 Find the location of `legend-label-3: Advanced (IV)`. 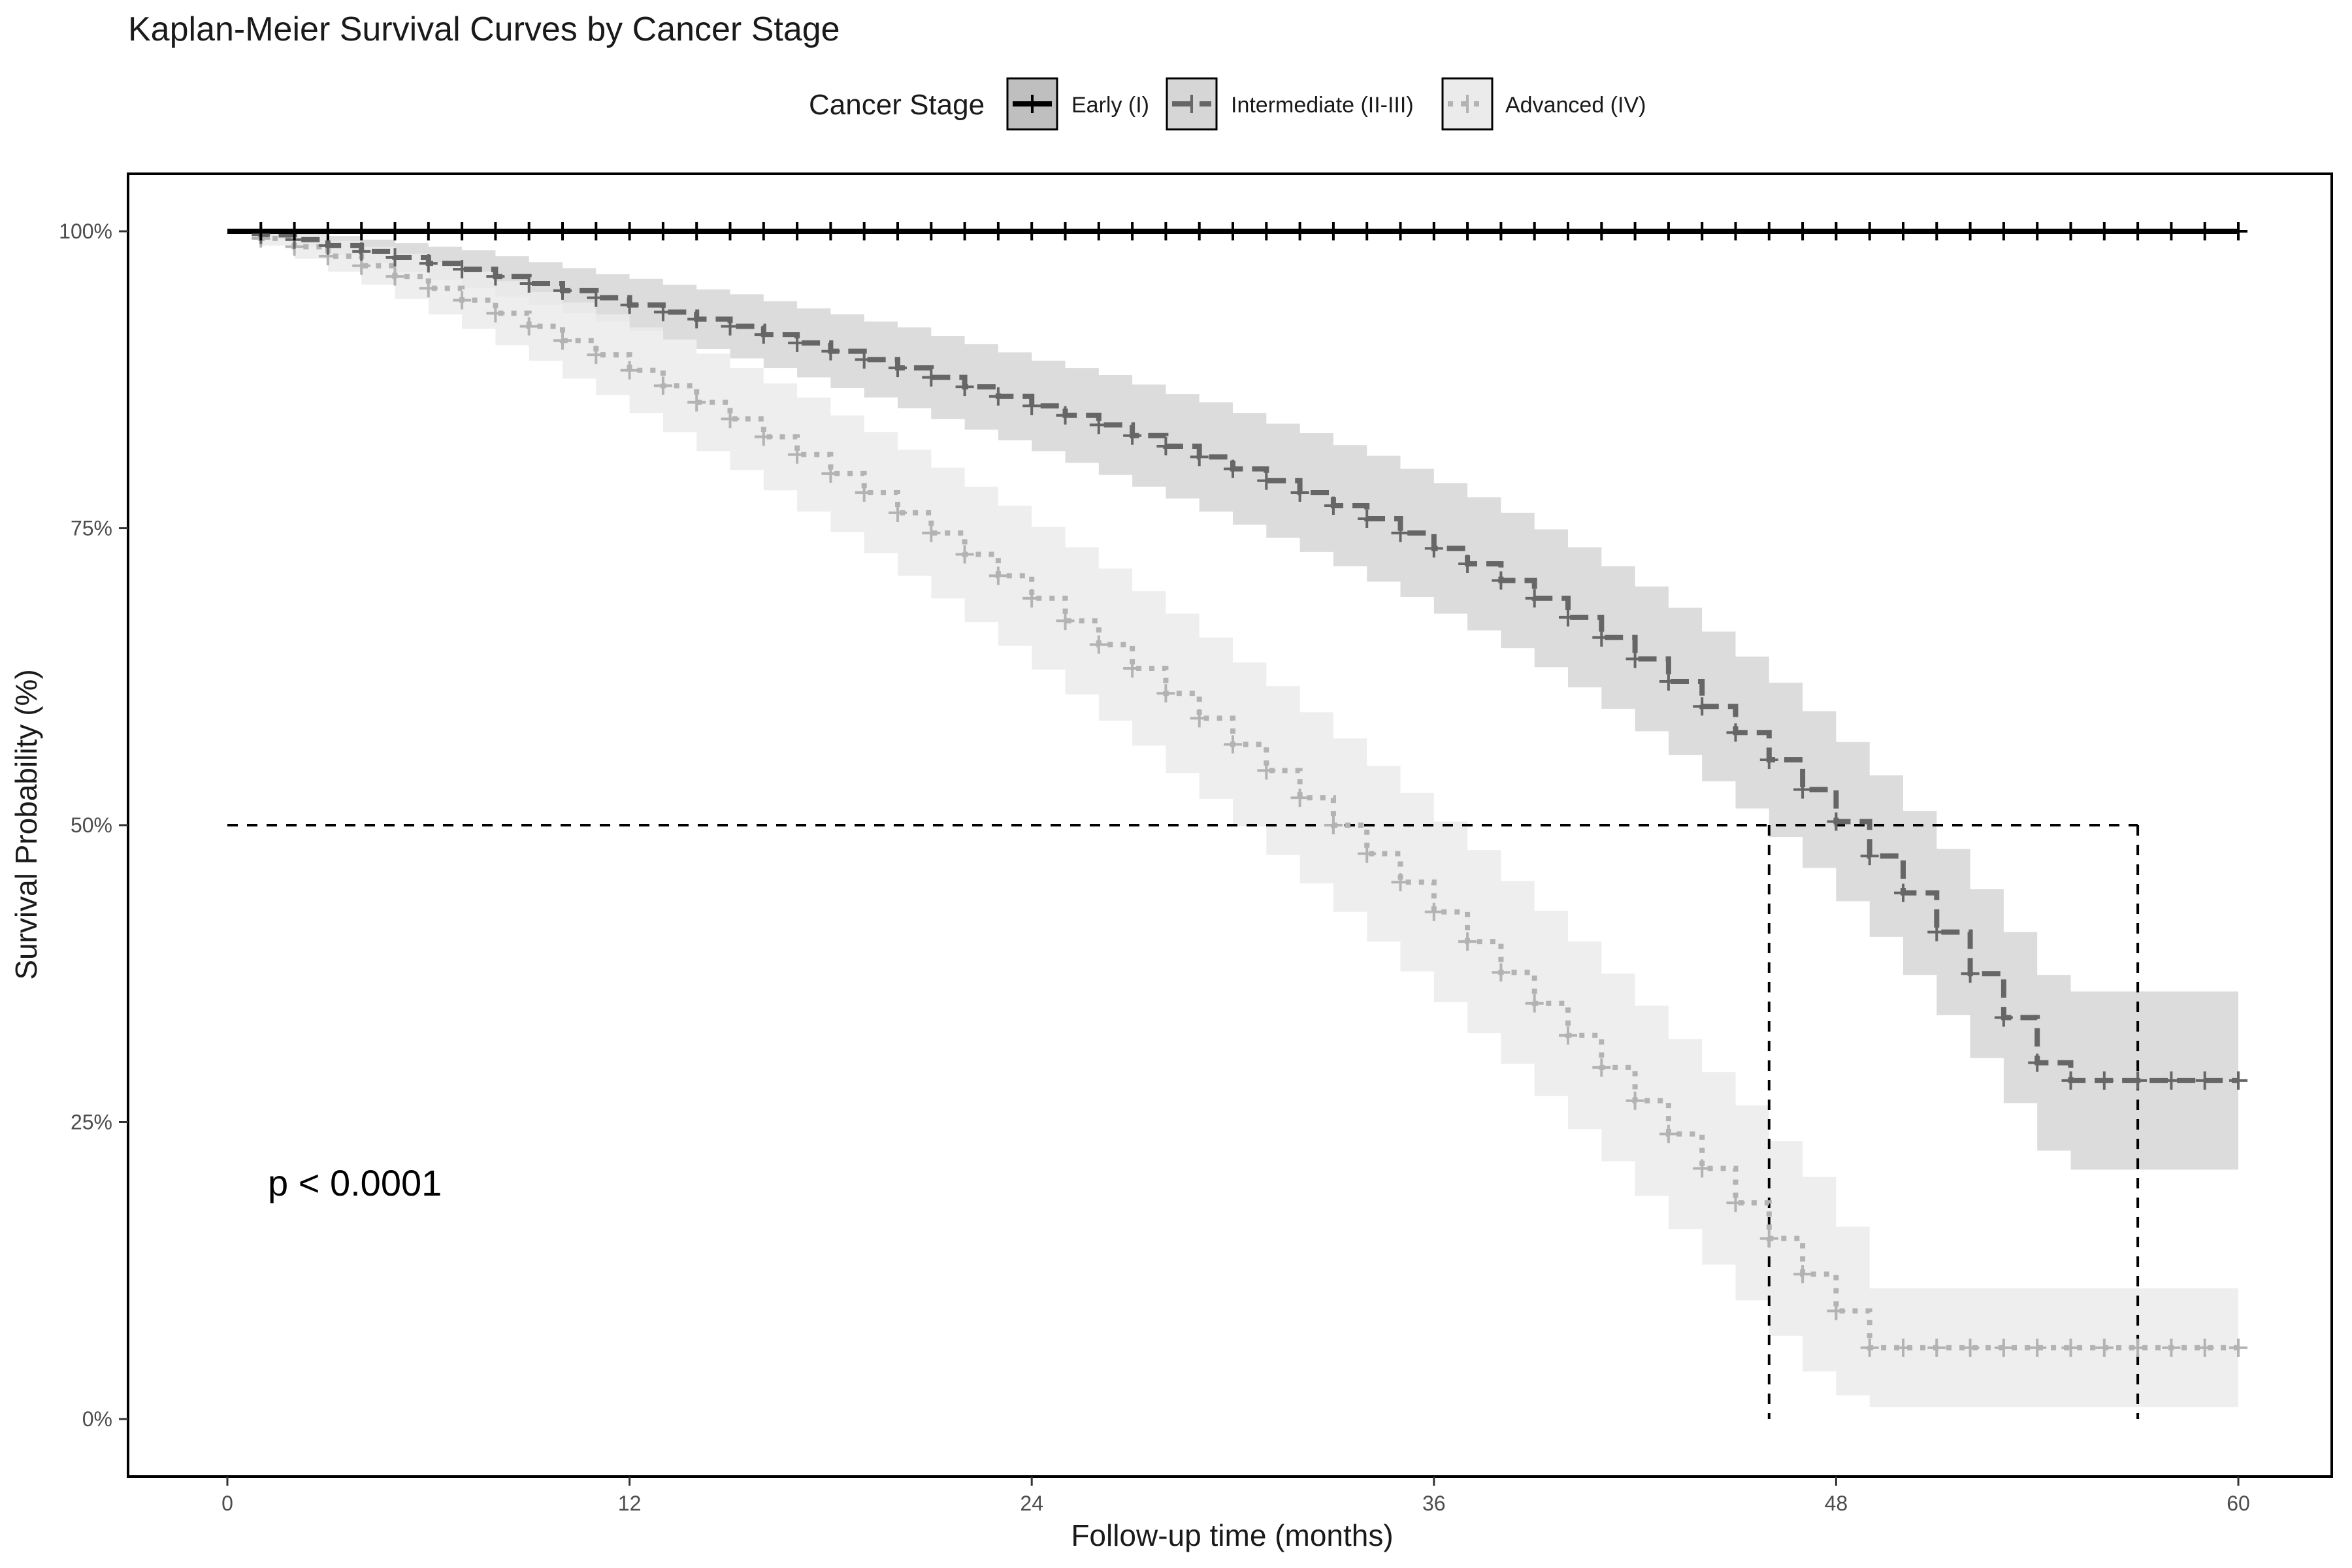

legend-label-3: Advanced (IV) is located at coordinates (1575, 105).